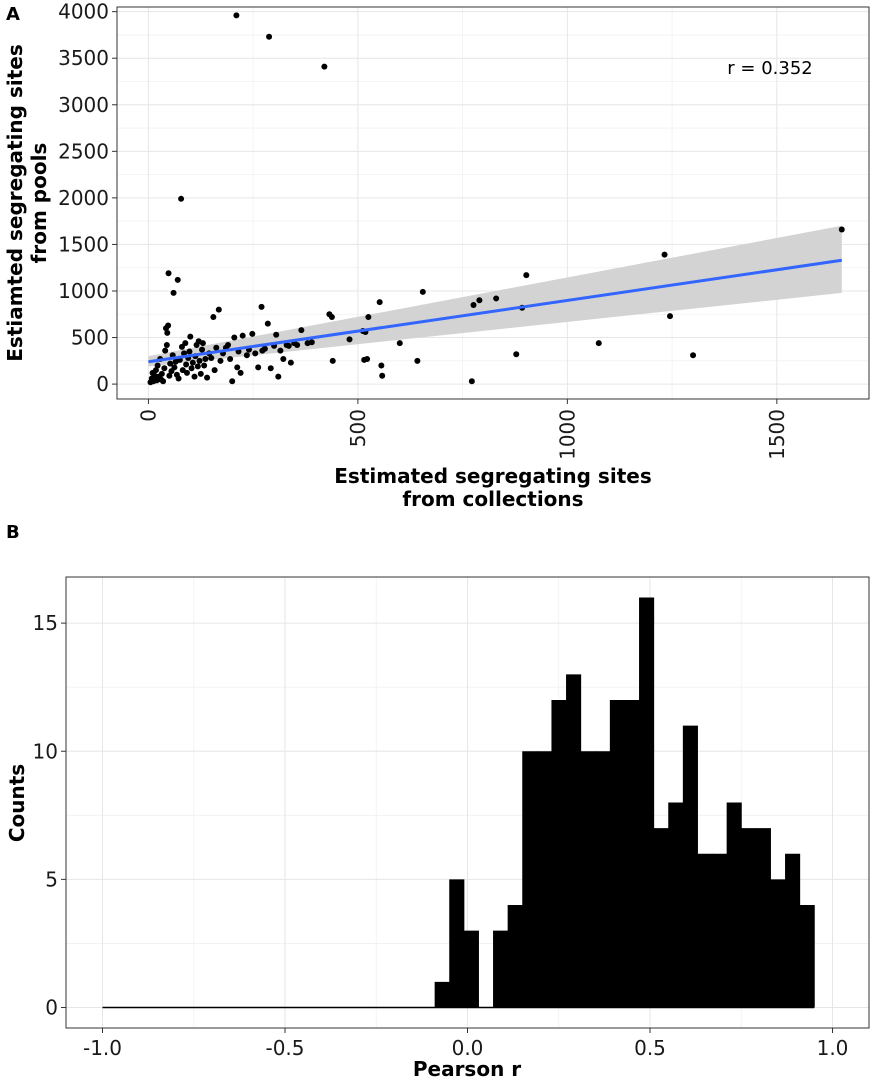 This screenshot has height=1088, width=877. Describe the element at coordinates (462, 429) in the screenshot. I see `x-axis-ticks: 0 500 1000 1500` at that location.